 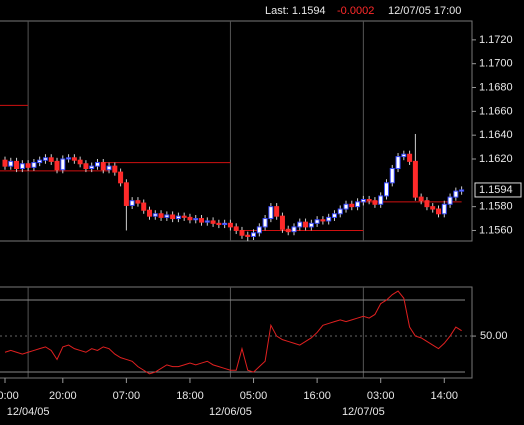 What do you see at coordinates (496, 207) in the screenshot?
I see `y-tick-label: 1.1580` at bounding box center [496, 207].